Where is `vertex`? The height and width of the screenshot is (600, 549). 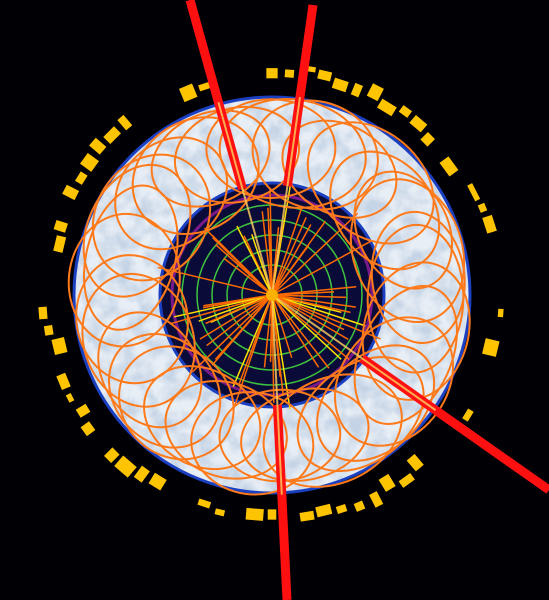 vertex is located at coordinates (272, 295).